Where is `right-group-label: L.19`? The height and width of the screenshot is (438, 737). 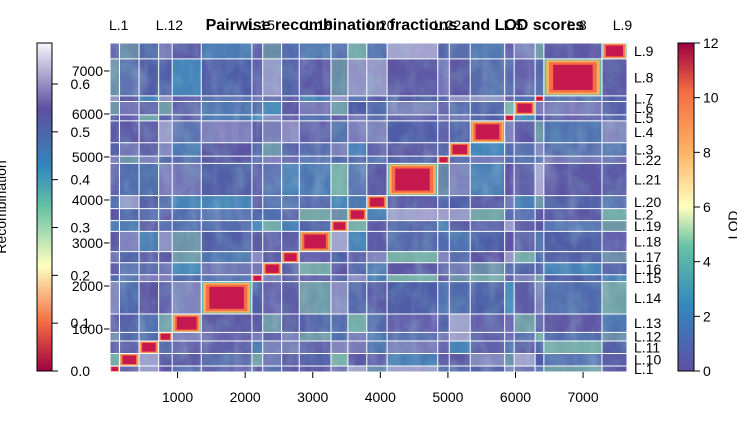
right-group-label: L.19 is located at coordinates (647, 226).